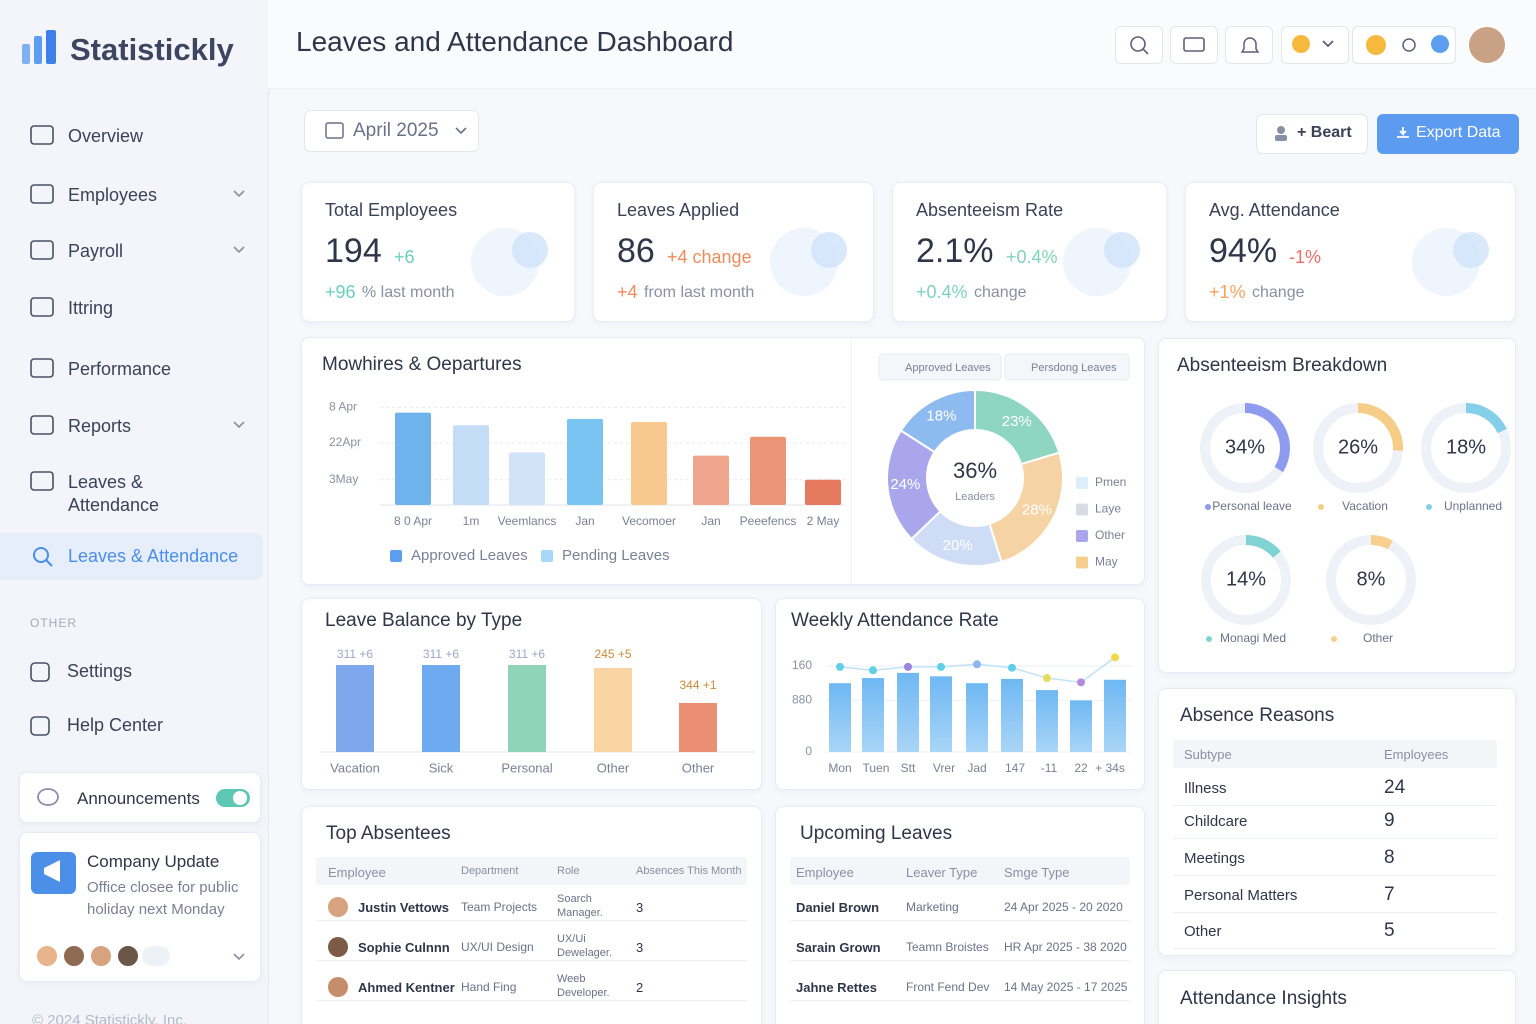 The width and height of the screenshot is (1536, 1024). Describe the element at coordinates (497, 947) in the screenshot. I see `cell: UX/UI Design` at that location.